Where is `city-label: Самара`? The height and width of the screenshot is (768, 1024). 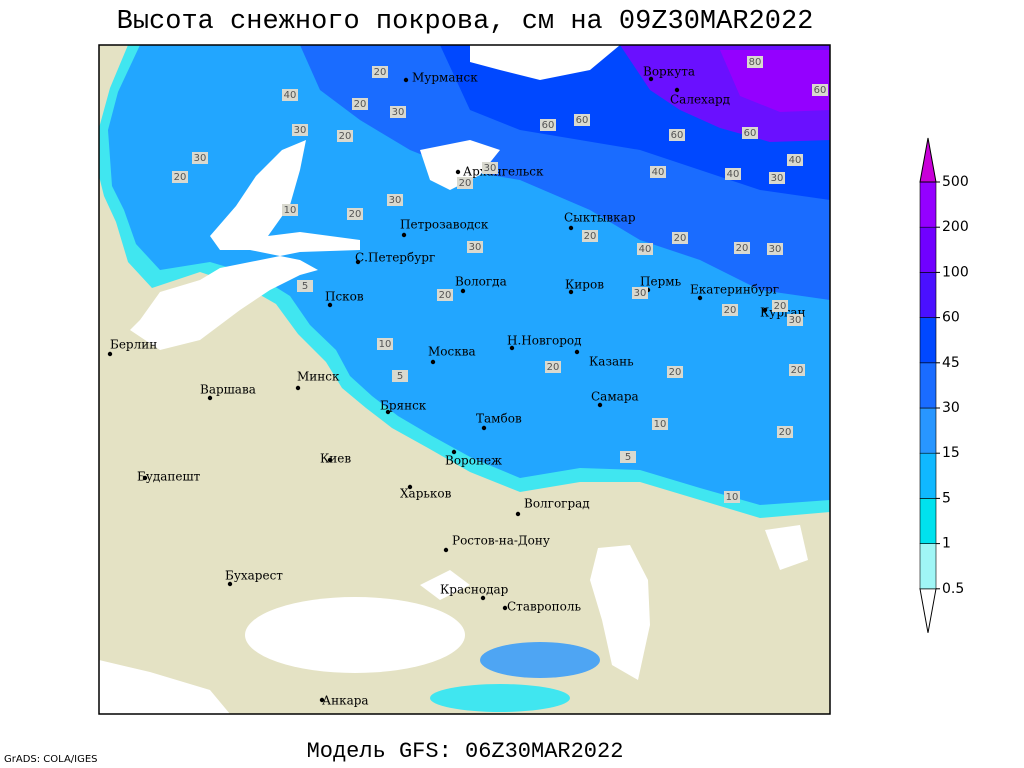
city-label: Самара is located at coordinates (615, 397).